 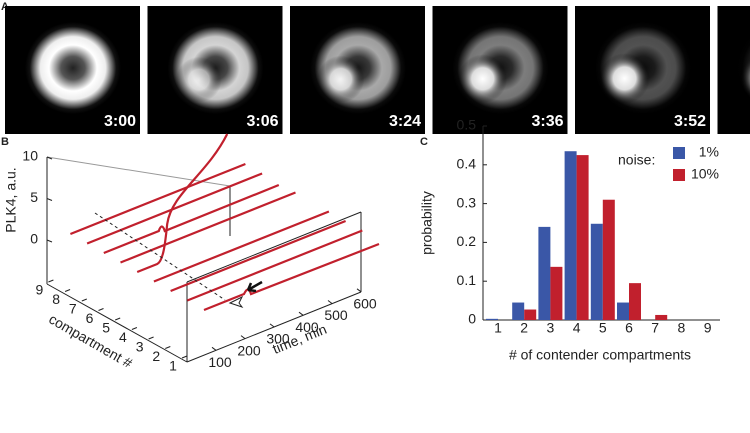 I want to click on z-tick-label: 0, so click(x=34, y=239).